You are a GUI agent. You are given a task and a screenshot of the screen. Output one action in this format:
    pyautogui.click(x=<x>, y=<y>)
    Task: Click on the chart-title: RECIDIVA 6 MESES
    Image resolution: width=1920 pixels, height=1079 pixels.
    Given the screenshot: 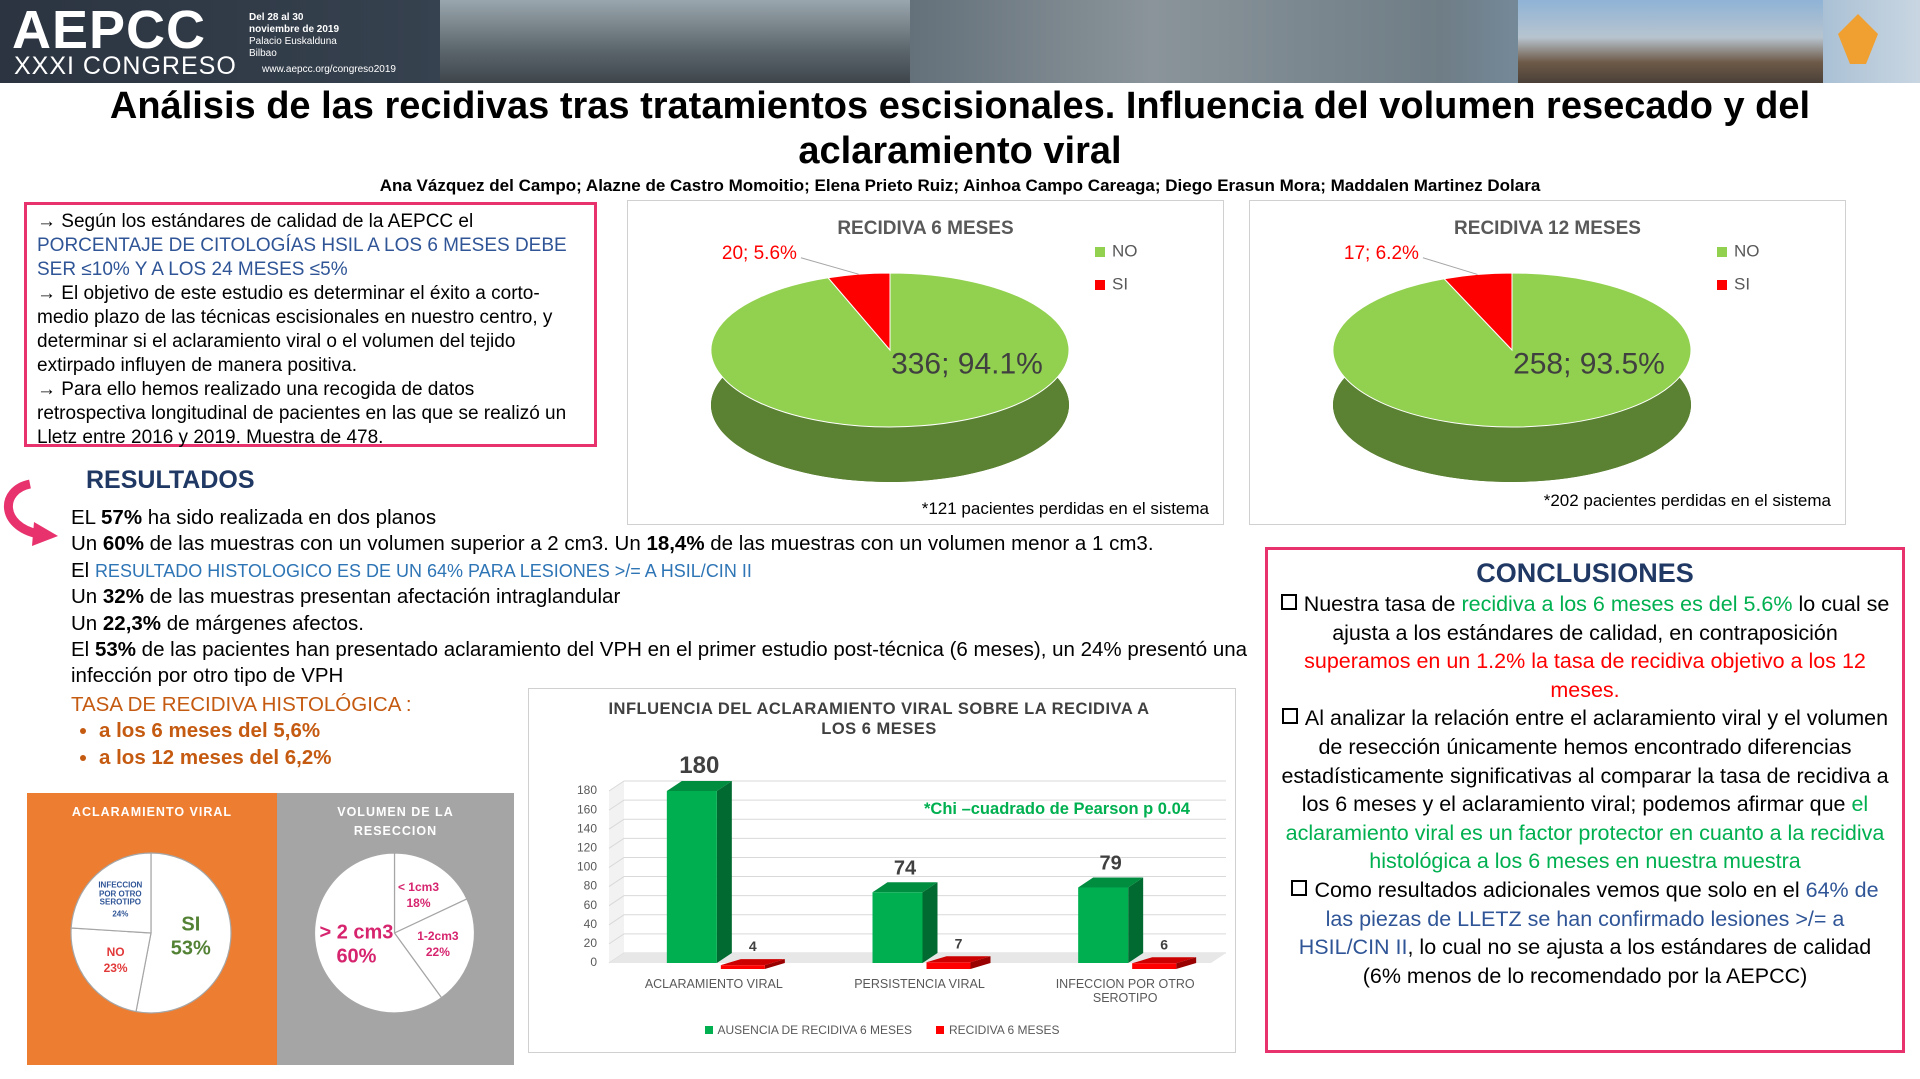 What is the action you would take?
    pyautogui.click(x=925, y=228)
    